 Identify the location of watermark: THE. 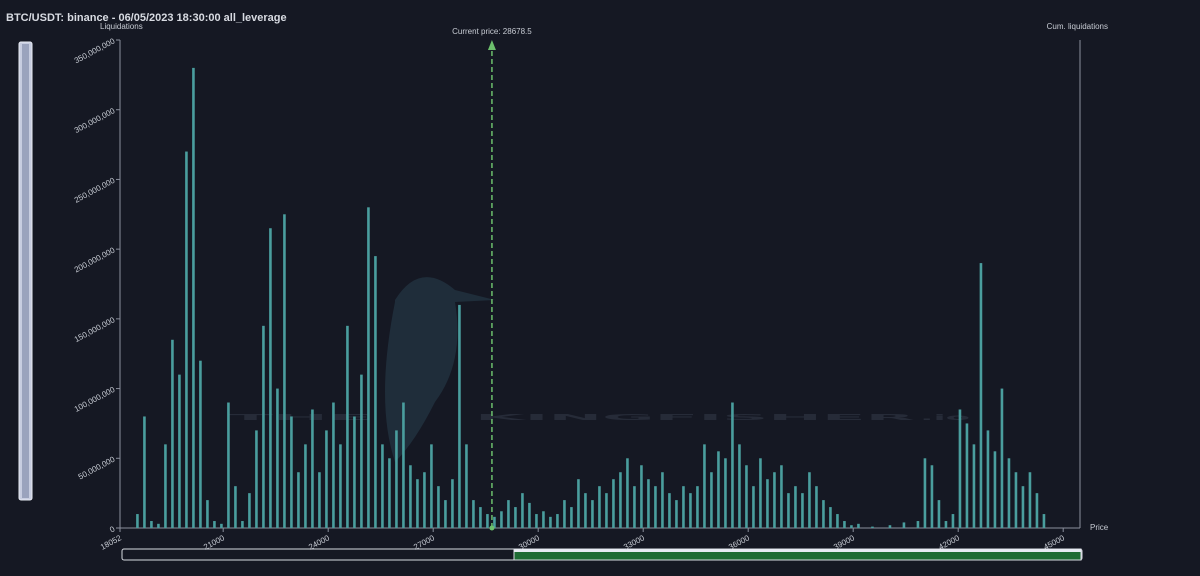
(300, 417).